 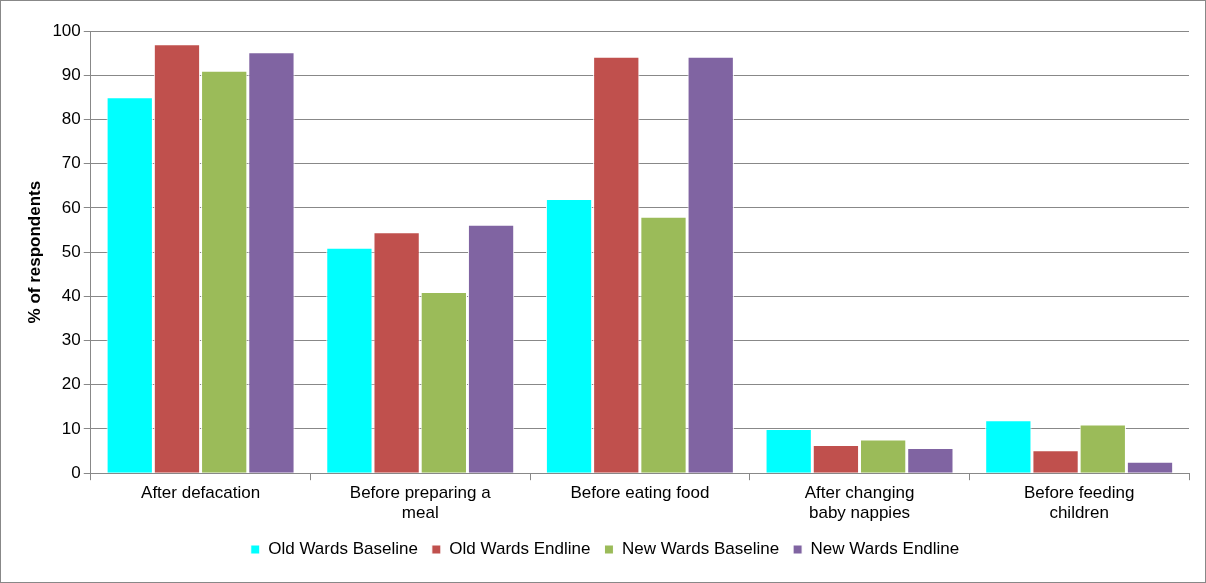 I want to click on legend-label: Old Wards Endline, so click(x=520, y=549).